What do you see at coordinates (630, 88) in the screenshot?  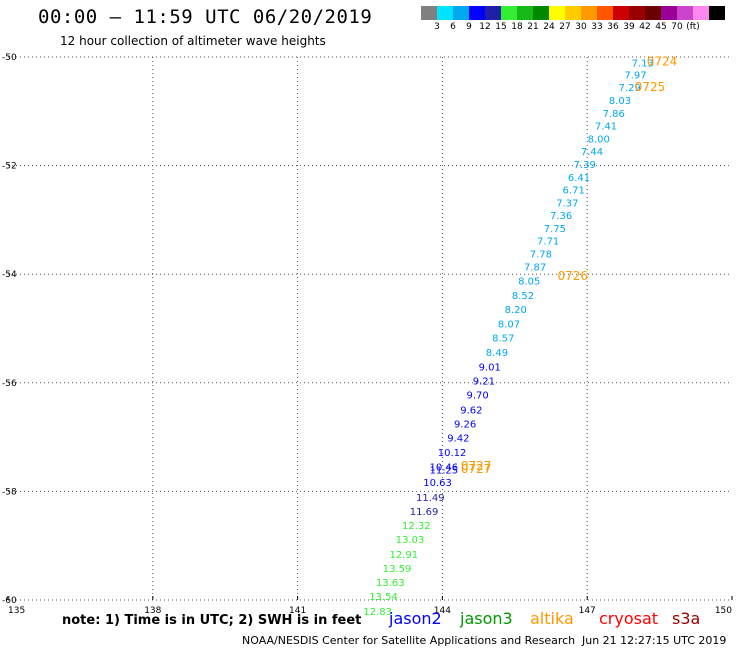 I see `swh-label: 7.29` at bounding box center [630, 88].